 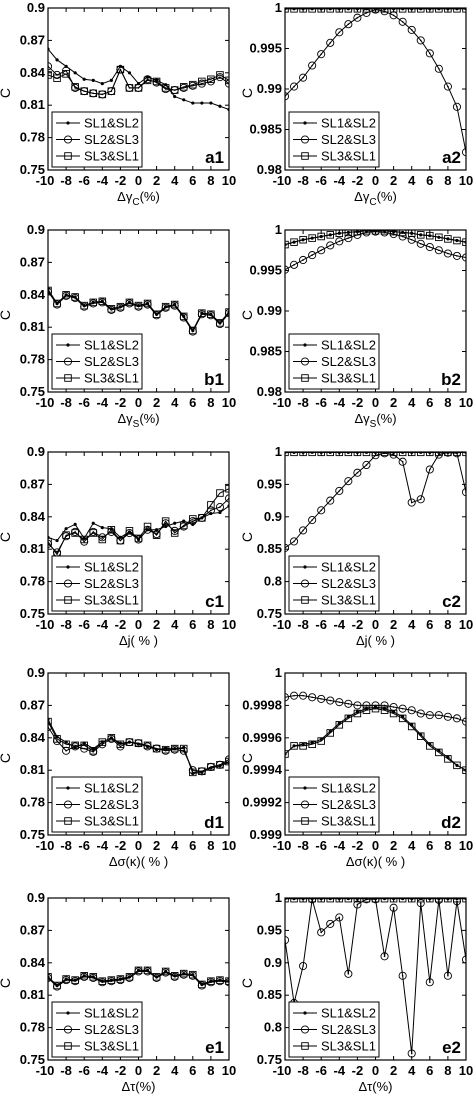 I want to click on y-tick-label: 0.9994, so click(x=262, y=769).